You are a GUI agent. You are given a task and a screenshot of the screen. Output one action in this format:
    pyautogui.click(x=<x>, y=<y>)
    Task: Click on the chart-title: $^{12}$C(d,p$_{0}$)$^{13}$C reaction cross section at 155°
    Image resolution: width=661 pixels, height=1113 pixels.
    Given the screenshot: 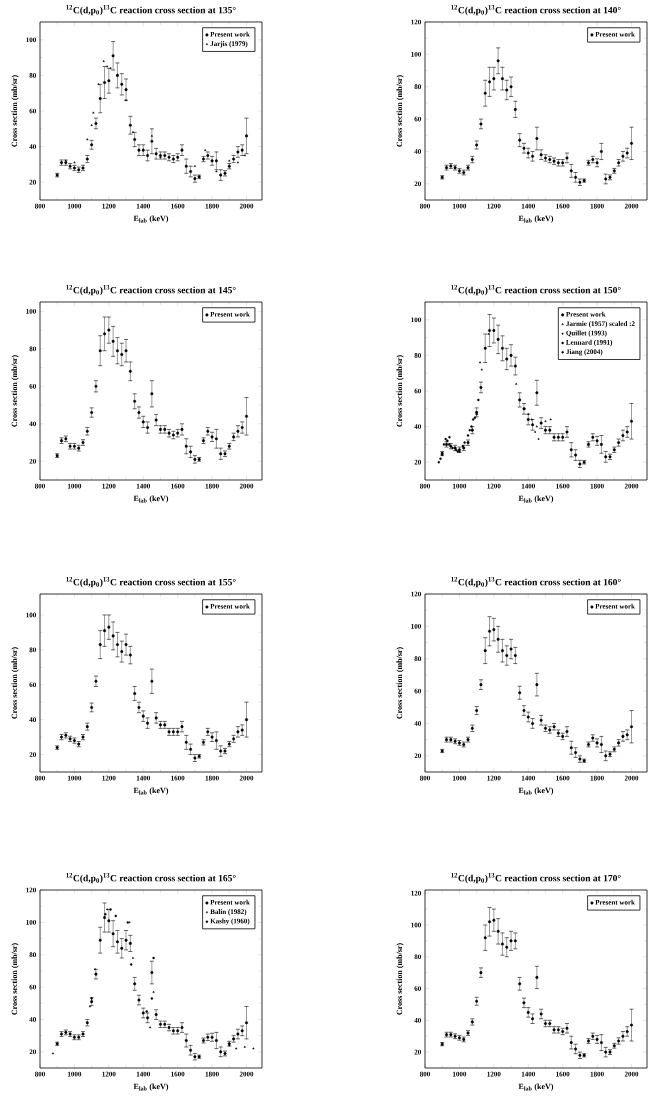 What is the action you would take?
    pyautogui.click(x=151, y=582)
    